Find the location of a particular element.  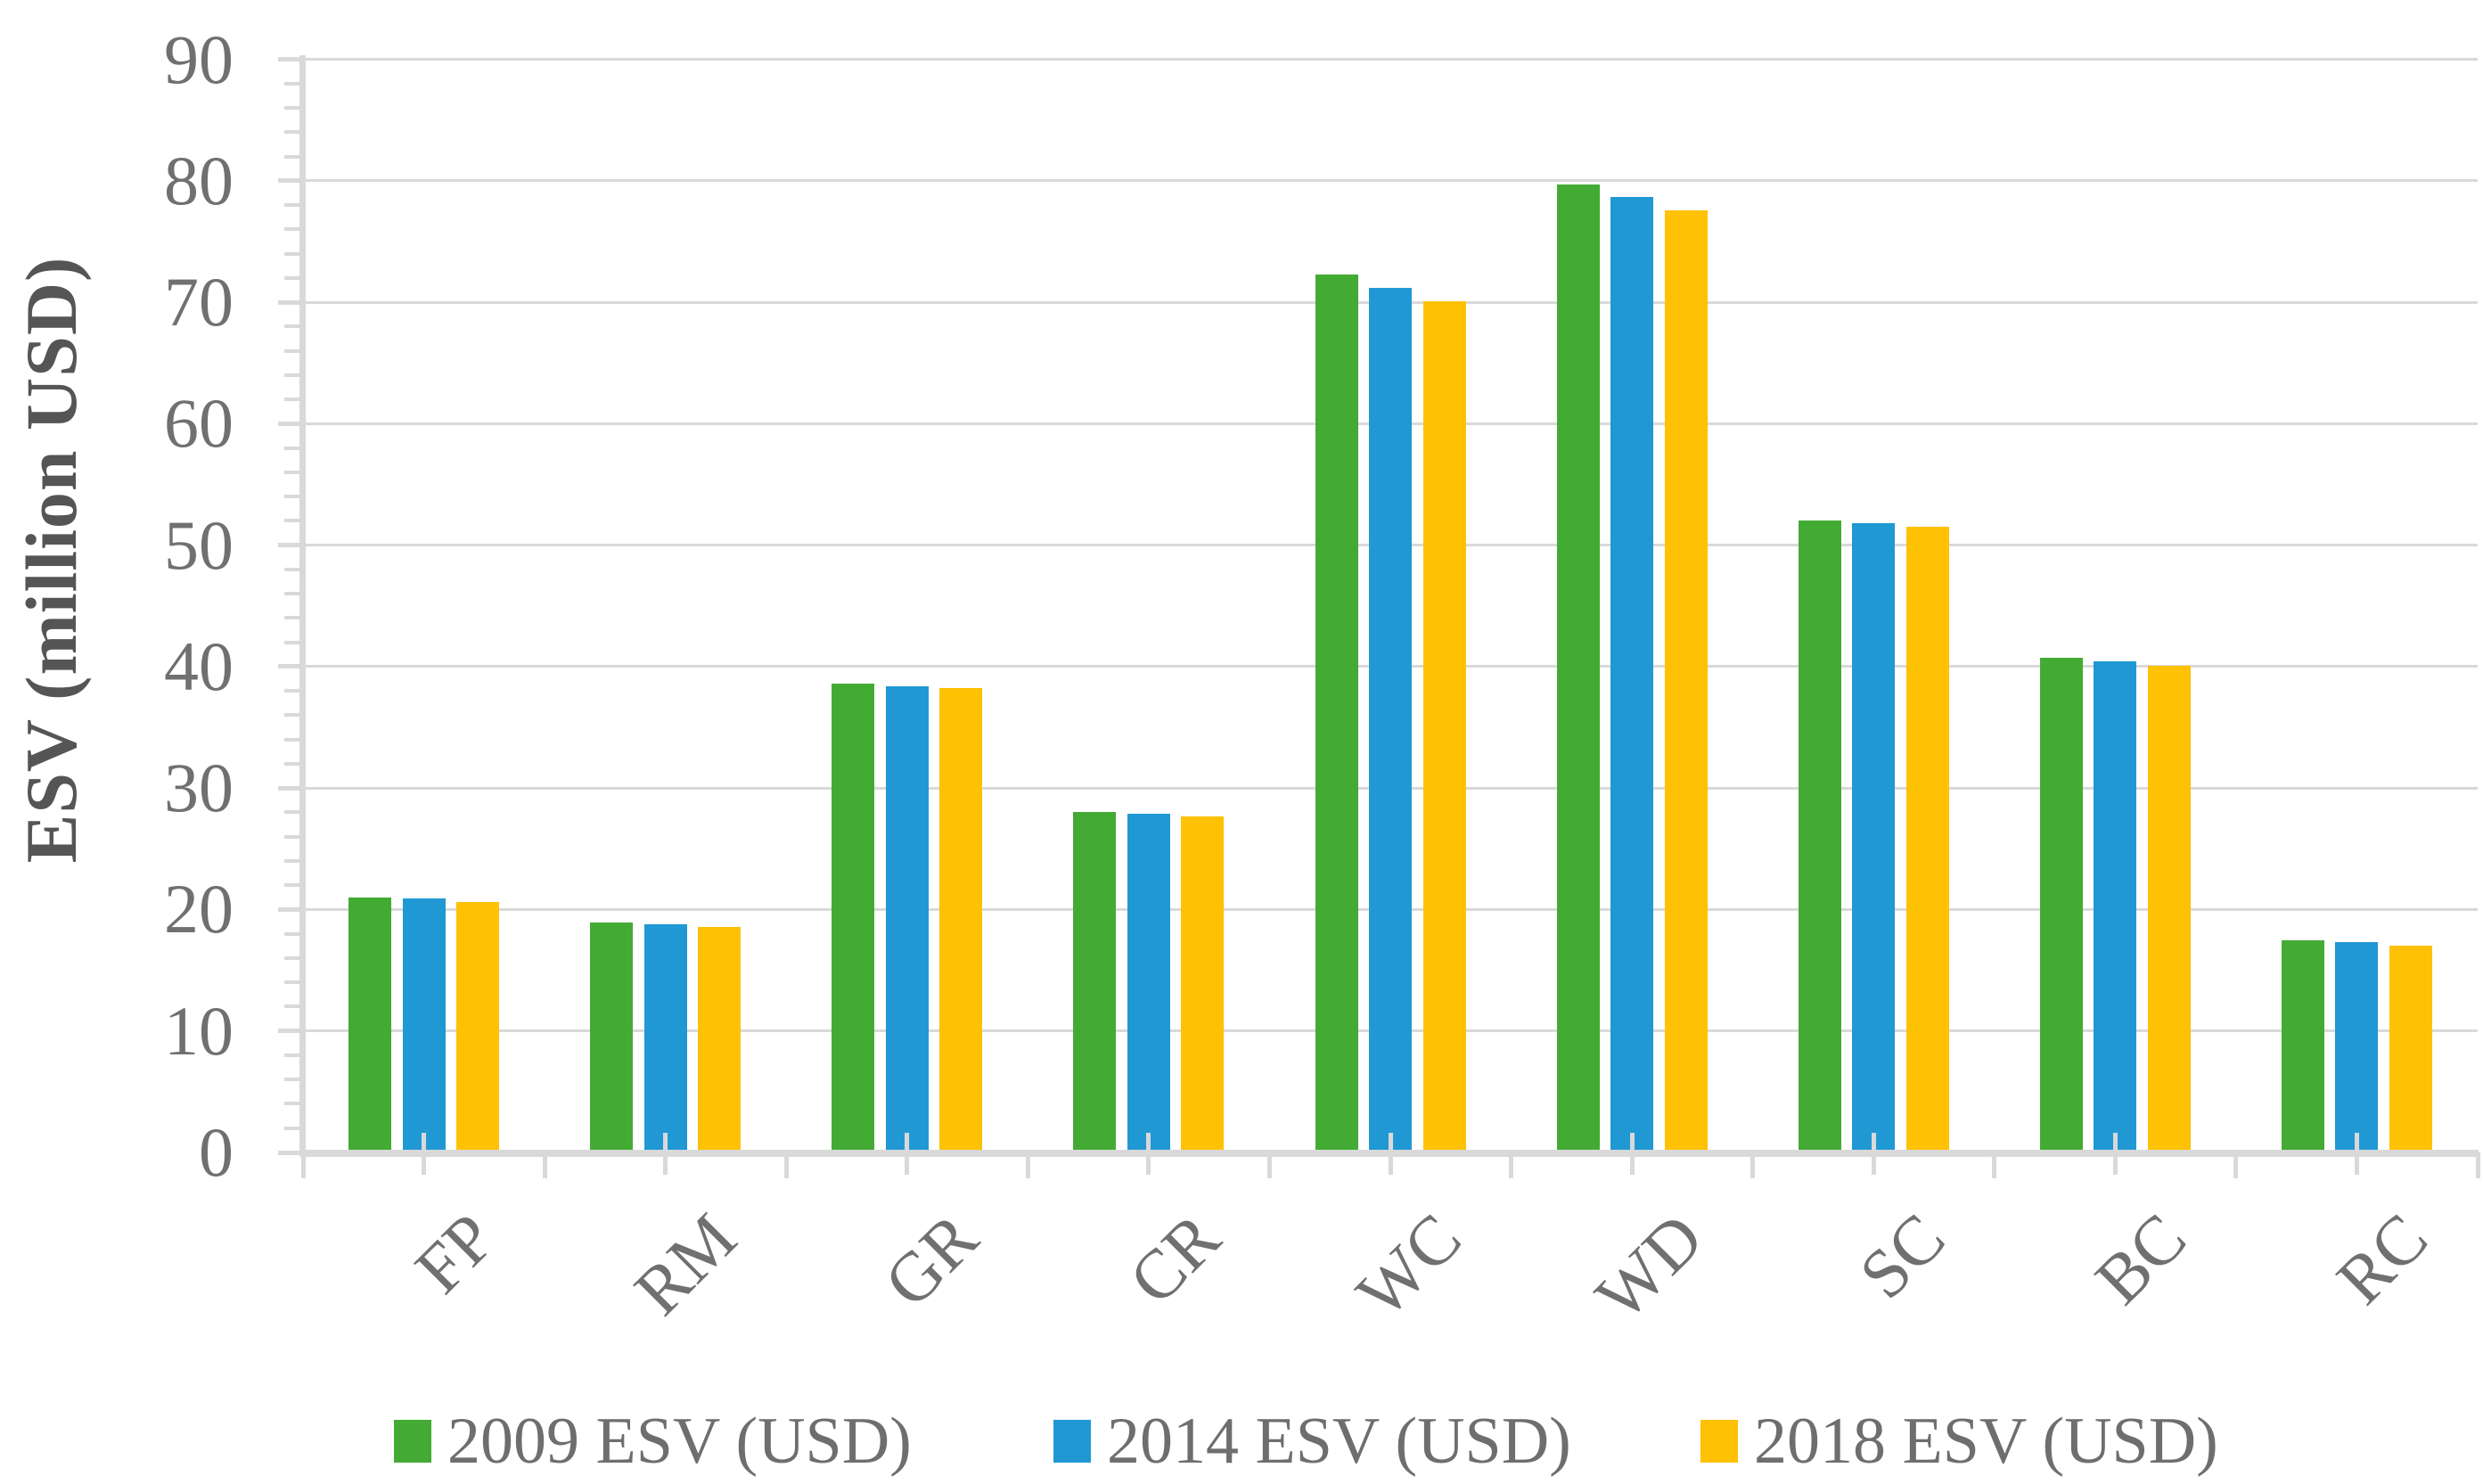

bar-GR-2014 is located at coordinates (907, 918).